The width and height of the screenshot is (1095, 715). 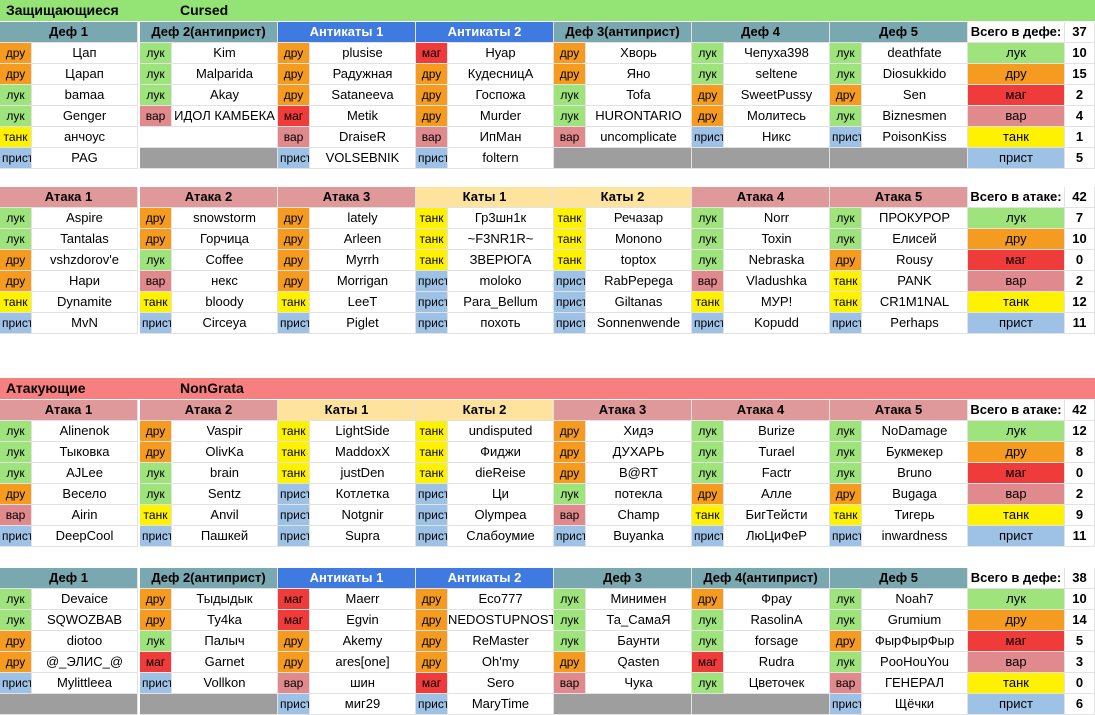 I want to click on player-name: Buyanka, so click(x=639, y=536).